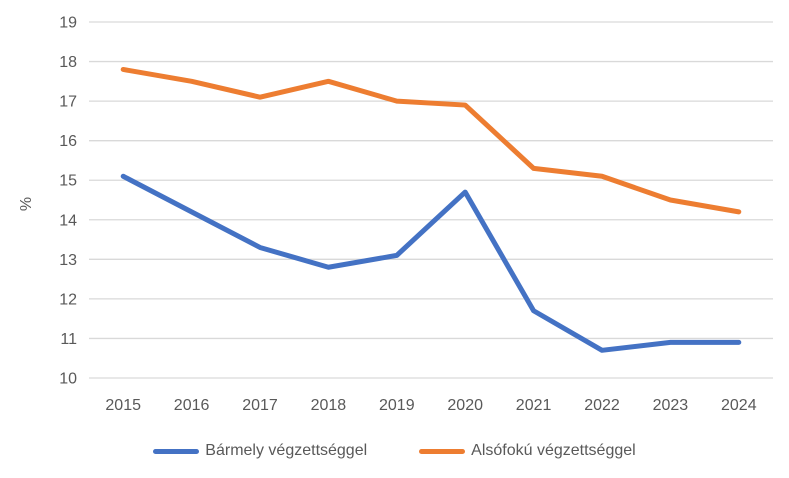 Image resolution: width=789 pixels, height=478 pixels. Describe the element at coordinates (68, 62) in the screenshot. I see `y-tick-label: 18` at that location.